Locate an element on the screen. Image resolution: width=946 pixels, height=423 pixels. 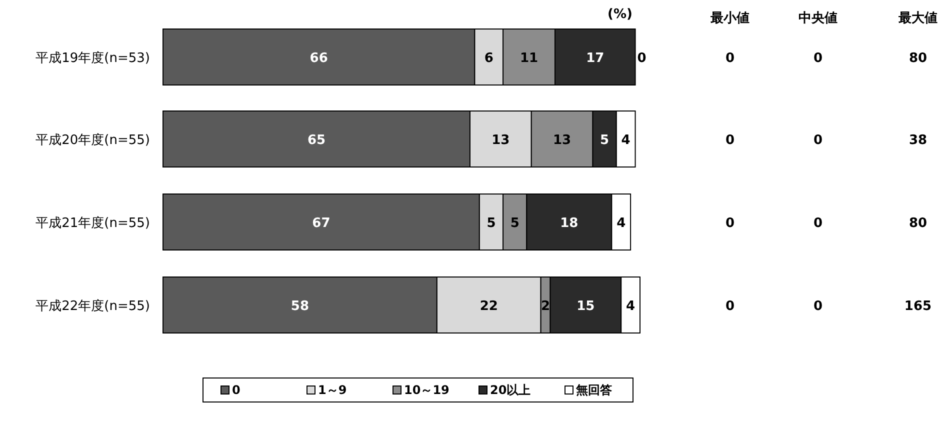
y-tick-label: 平成21年度(n=55) is located at coordinates (93, 223).